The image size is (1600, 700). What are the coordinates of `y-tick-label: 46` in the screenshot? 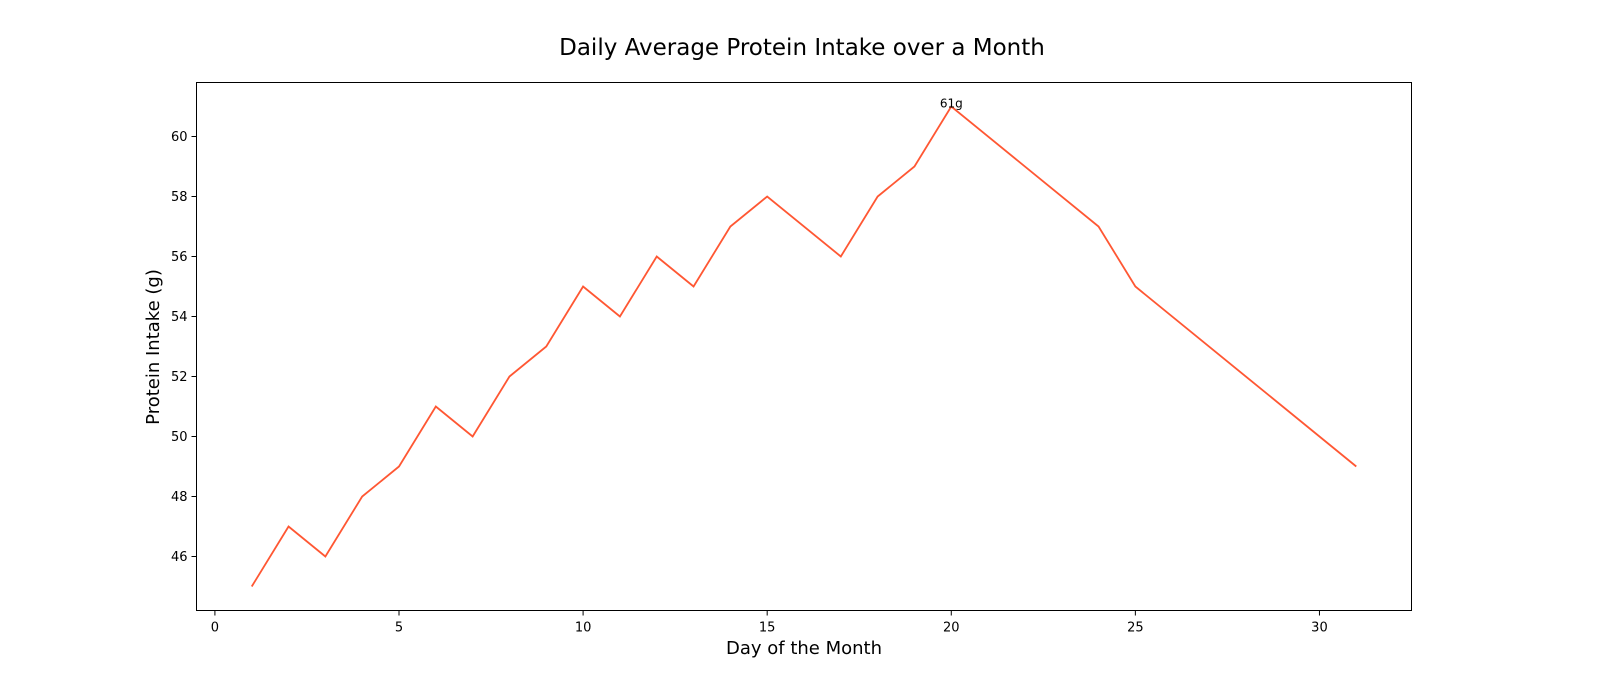 It's located at (179, 557).